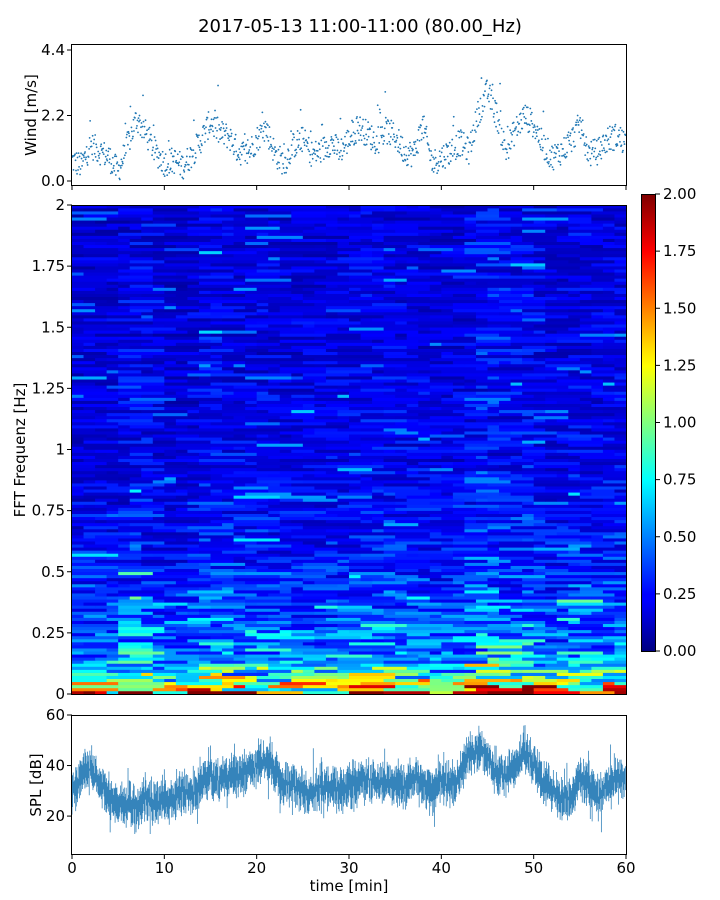 Image resolution: width=720 pixels, height=900 pixels. Describe the element at coordinates (679, 423) in the screenshot. I see `colorbar-tick-label: 1.00` at that location.